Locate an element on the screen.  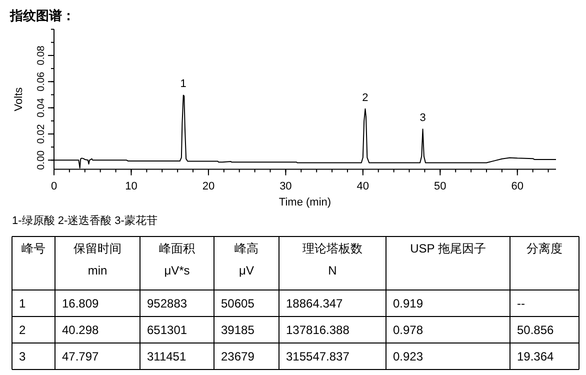
x-tick-label: 60 is located at coordinates (517, 186).